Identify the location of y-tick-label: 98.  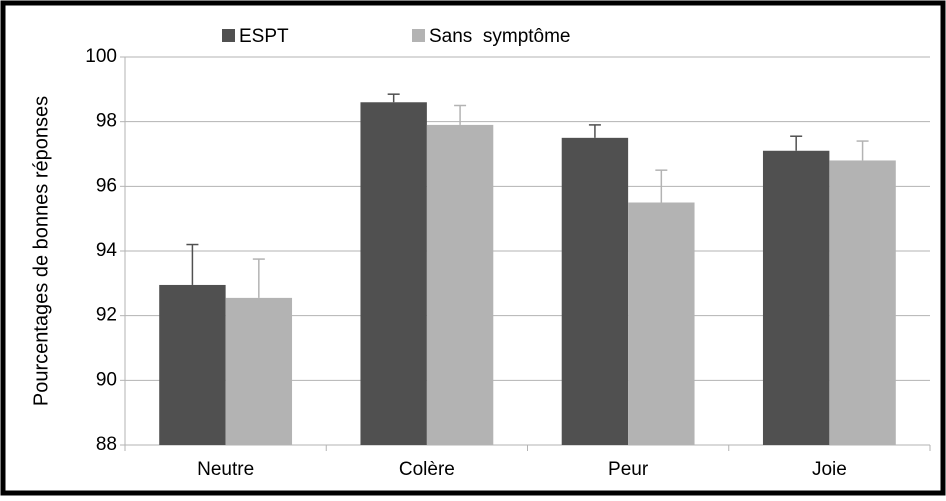
(106, 121).